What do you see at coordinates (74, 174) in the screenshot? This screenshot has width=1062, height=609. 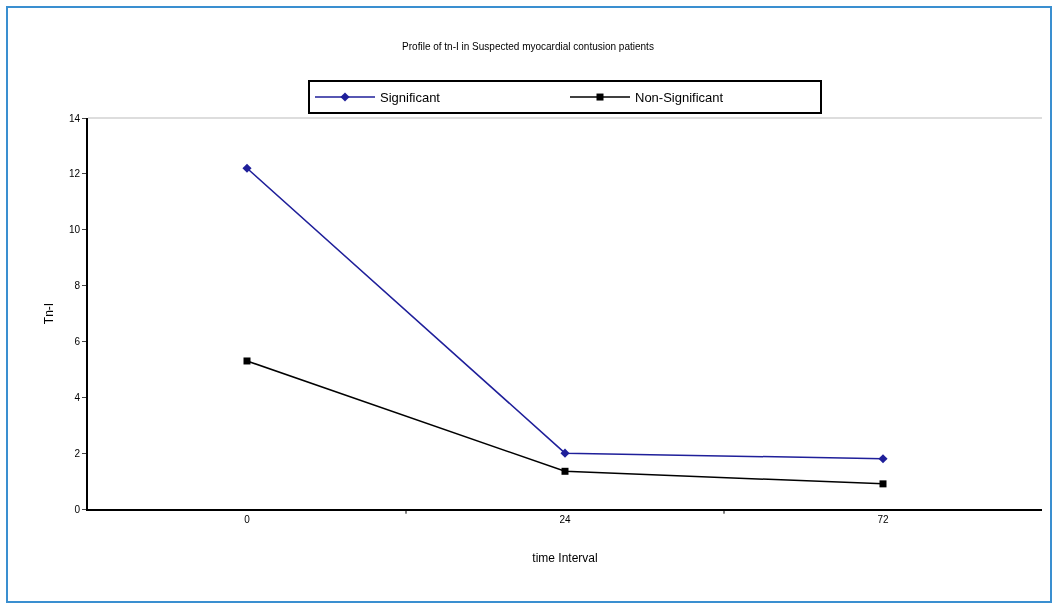 I see `y-tick-label: 12` at bounding box center [74, 174].